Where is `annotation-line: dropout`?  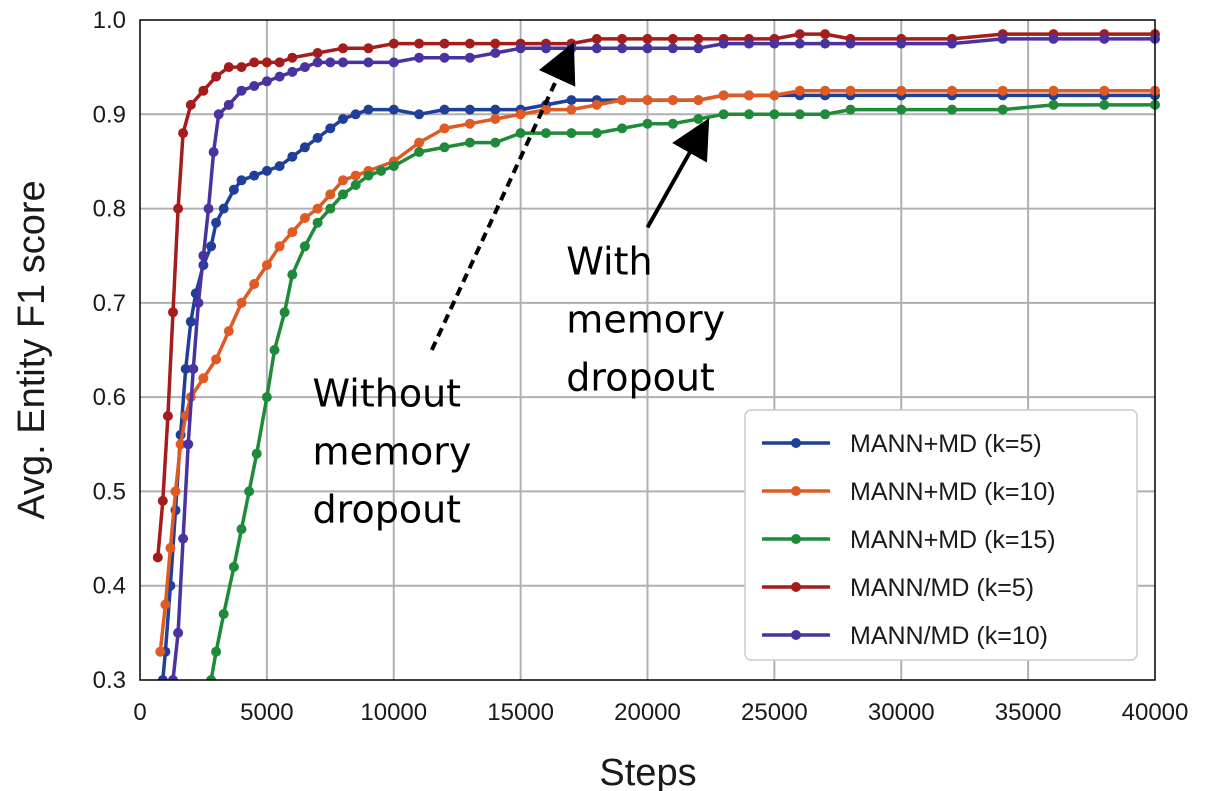 annotation-line: dropout is located at coordinates (387, 510).